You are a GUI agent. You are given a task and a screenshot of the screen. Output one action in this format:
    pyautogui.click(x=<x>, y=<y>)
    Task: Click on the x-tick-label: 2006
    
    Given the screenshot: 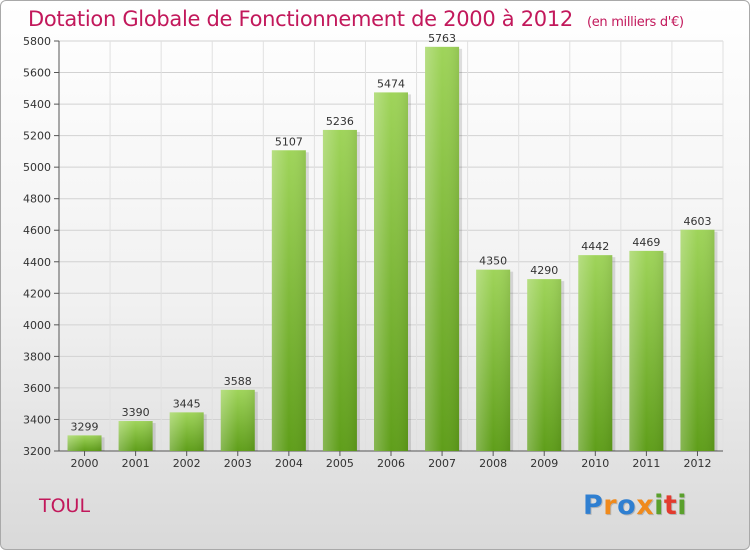 What is the action you would take?
    pyautogui.click(x=391, y=463)
    